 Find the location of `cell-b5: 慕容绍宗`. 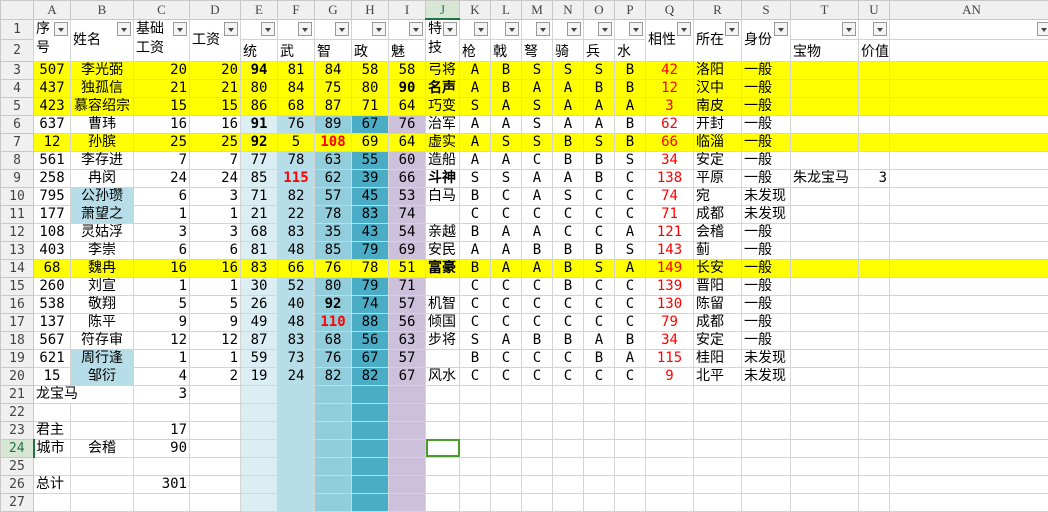

cell-b5: 慕容绍宗 is located at coordinates (102, 106).